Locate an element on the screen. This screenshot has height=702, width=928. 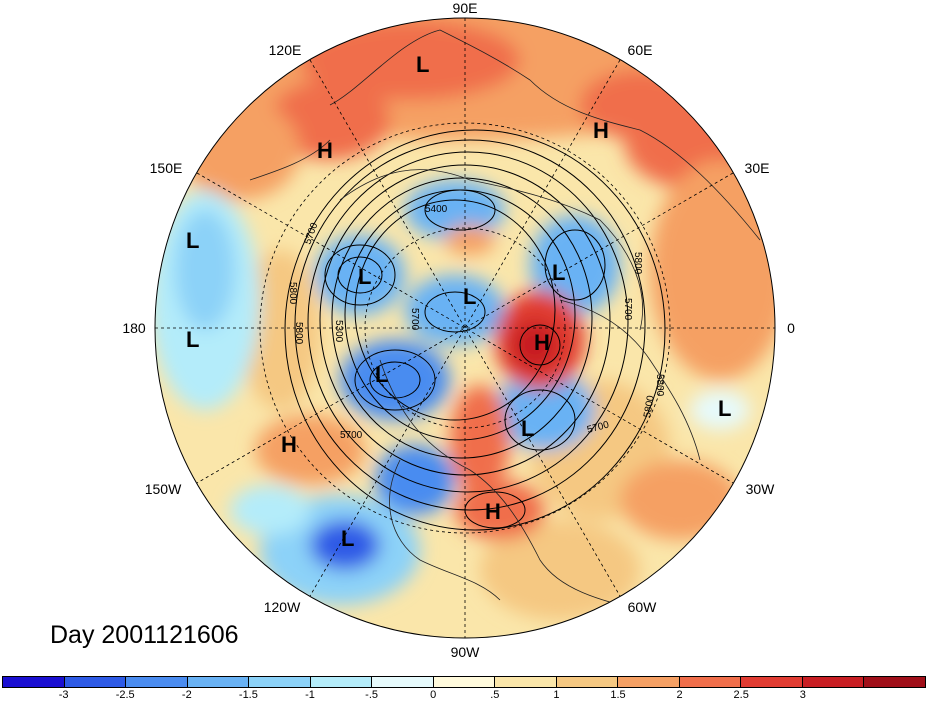
longitude-label-30e: 30E is located at coordinates (757, 168).